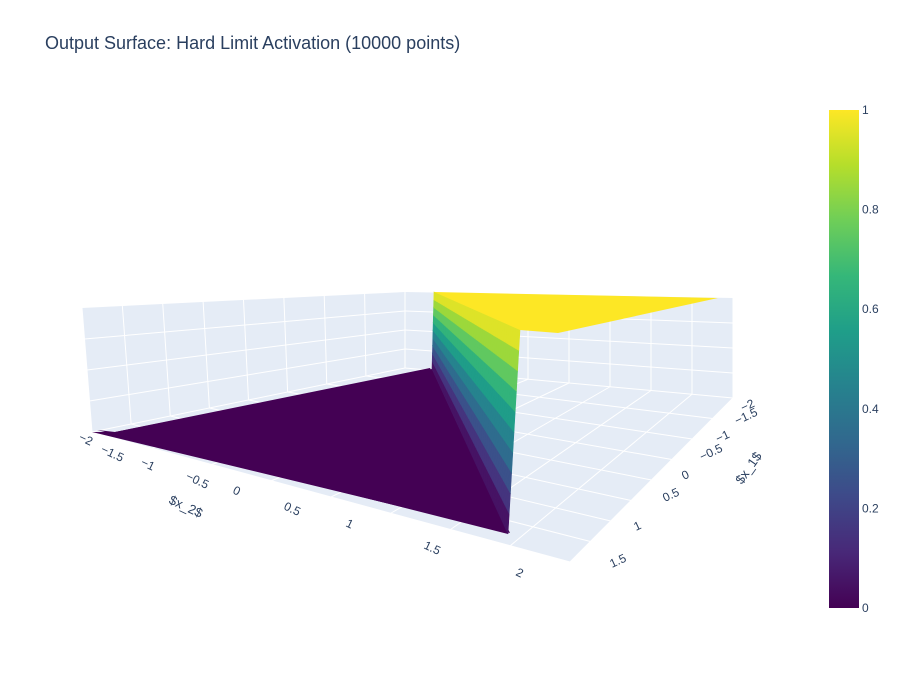 Image resolution: width=900 pixels, height=700 pixels. Describe the element at coordinates (148, 464) in the screenshot. I see `x2-tick-label: −1` at that location.